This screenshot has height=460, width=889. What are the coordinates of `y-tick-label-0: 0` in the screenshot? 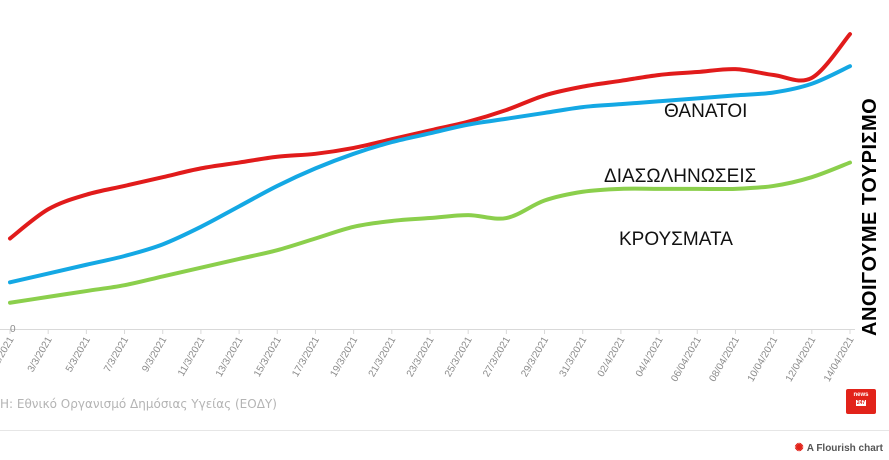 It's located at (13, 329).